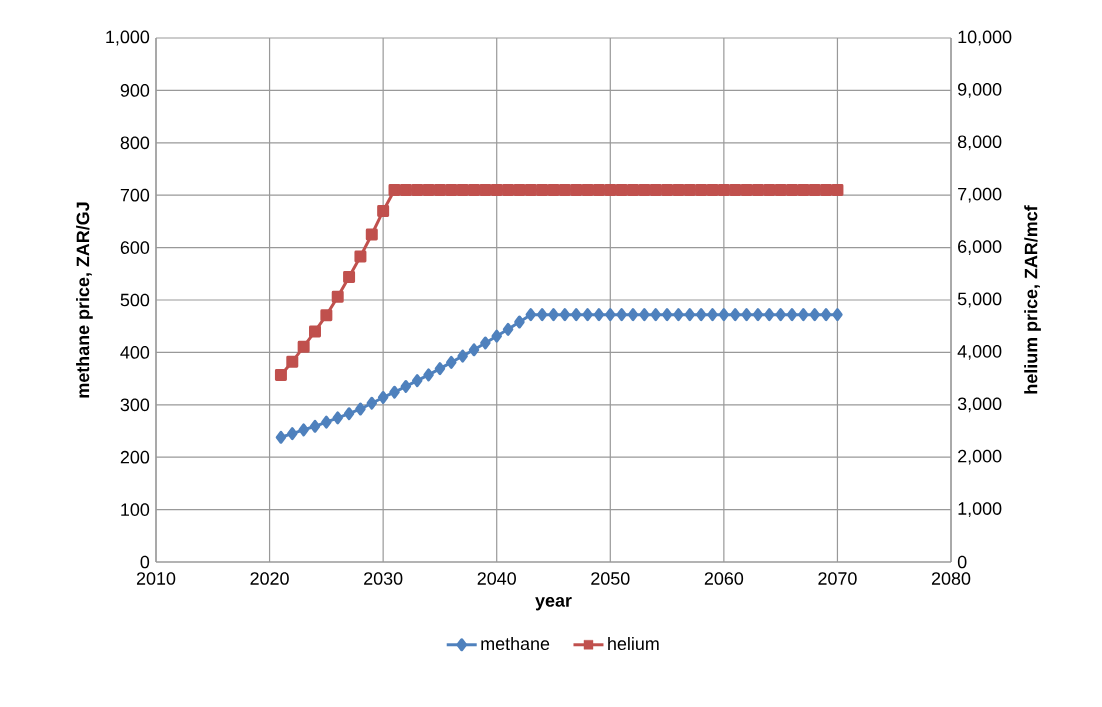 This screenshot has width=1102, height=707. Describe the element at coordinates (383, 578) in the screenshot. I see `x-tick-label: 2030` at that location.